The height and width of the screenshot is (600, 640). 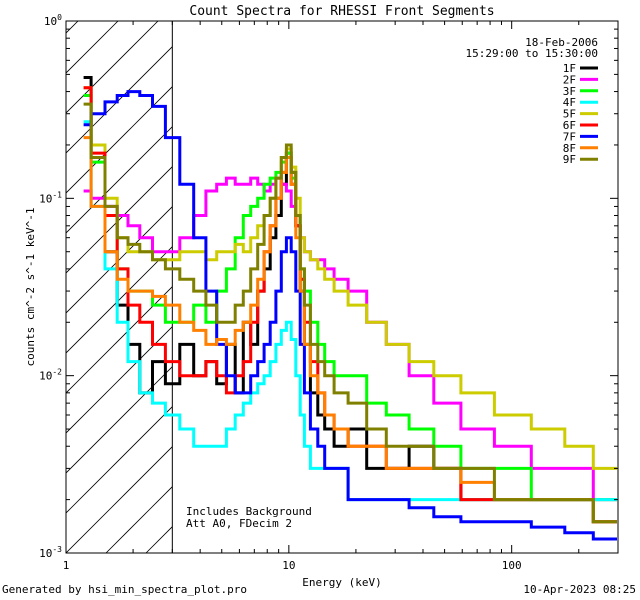 I want to click on legend-date: 18-Feb-2006, so click(x=561, y=42).